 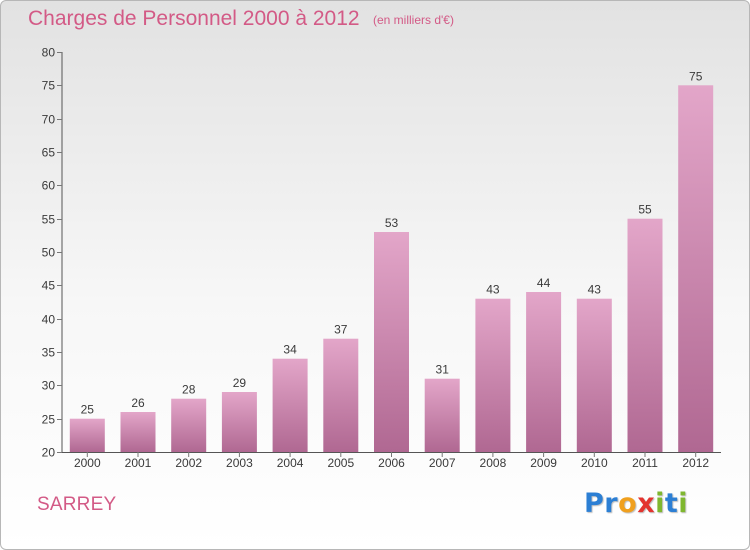 I want to click on data-label: 44, so click(x=544, y=283).